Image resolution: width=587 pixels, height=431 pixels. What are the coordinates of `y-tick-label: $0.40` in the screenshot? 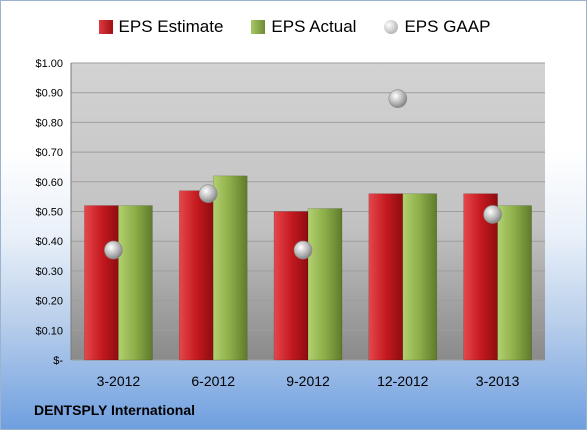 It's located at (49, 242).